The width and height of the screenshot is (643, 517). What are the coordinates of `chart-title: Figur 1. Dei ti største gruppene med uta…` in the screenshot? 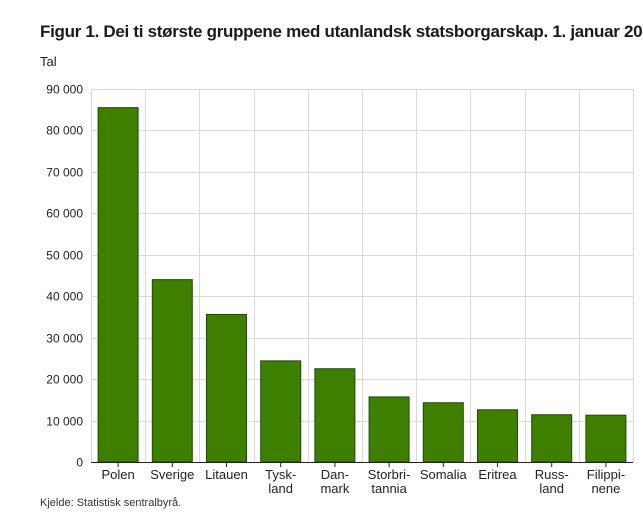 It's located at (341, 31).